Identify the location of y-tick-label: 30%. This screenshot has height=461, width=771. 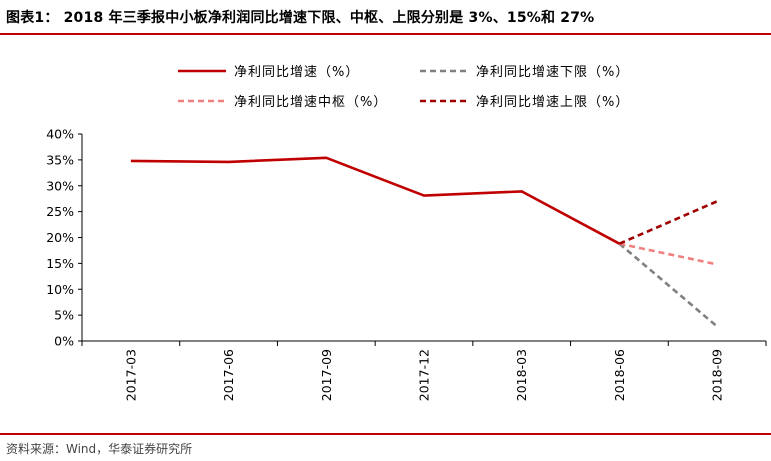
(60, 185).